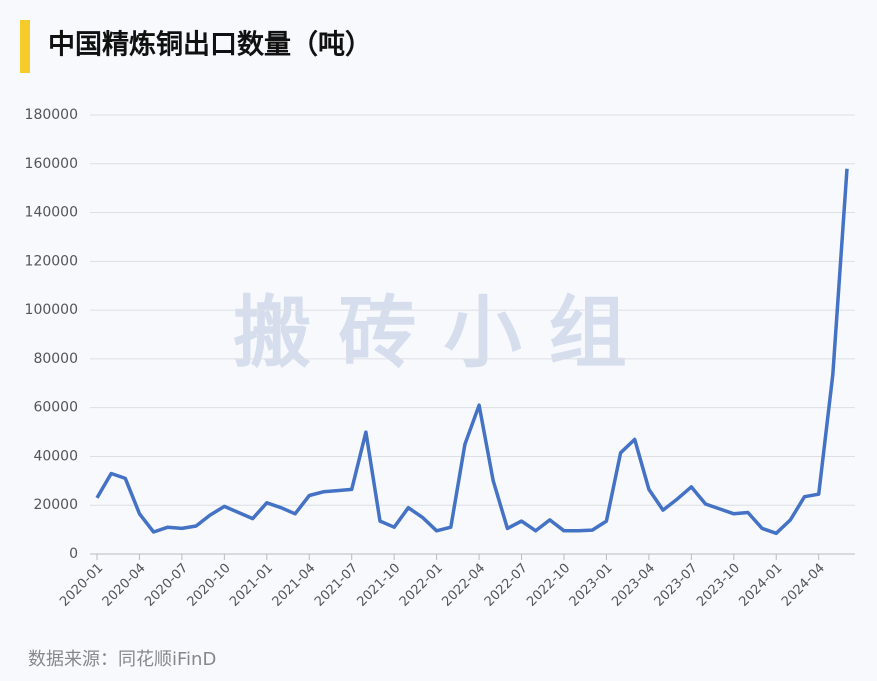 The height and width of the screenshot is (681, 877). I want to click on y-tick-label: 80000, so click(55, 359).